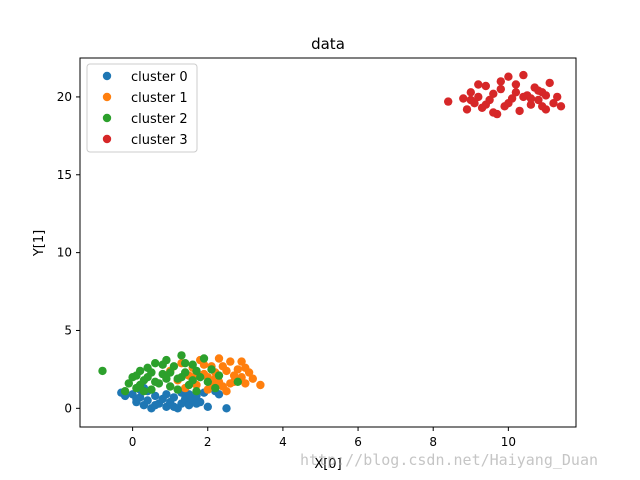 This screenshot has width=640, height=480. Describe the element at coordinates (208, 442) in the screenshot. I see `x-tick-label-1: 2` at that location.